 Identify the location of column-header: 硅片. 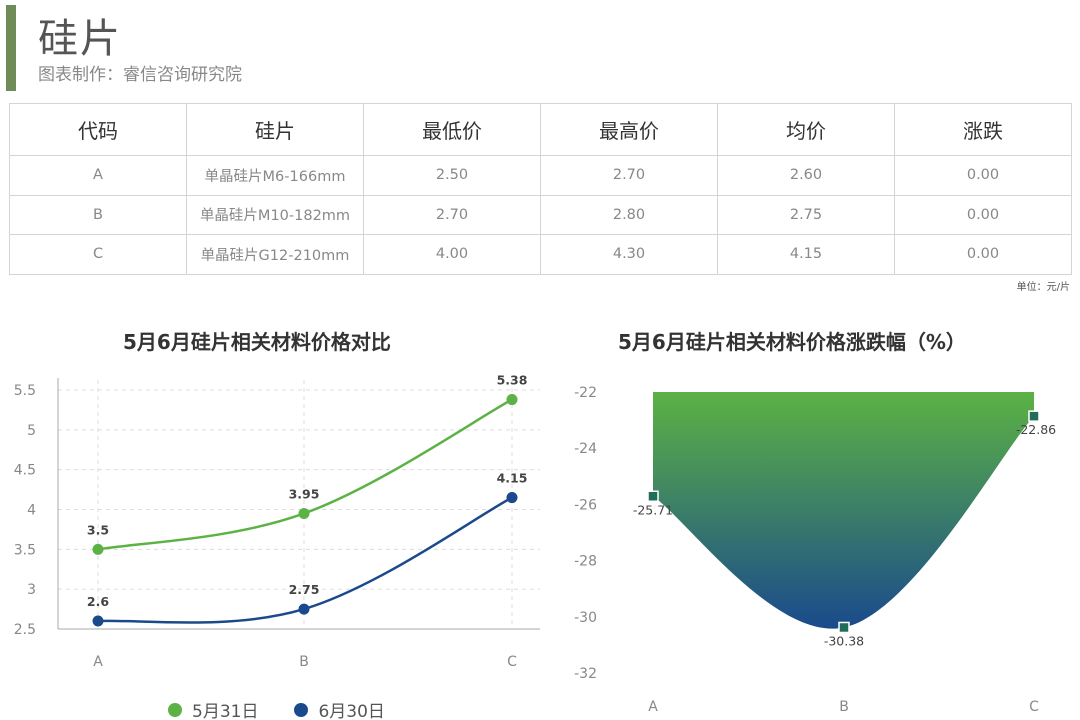
(275, 129).